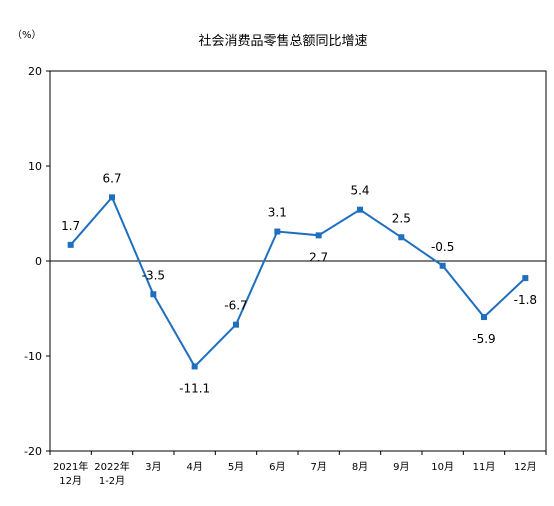  I want to click on x-tick-label: 6月, so click(277, 467).